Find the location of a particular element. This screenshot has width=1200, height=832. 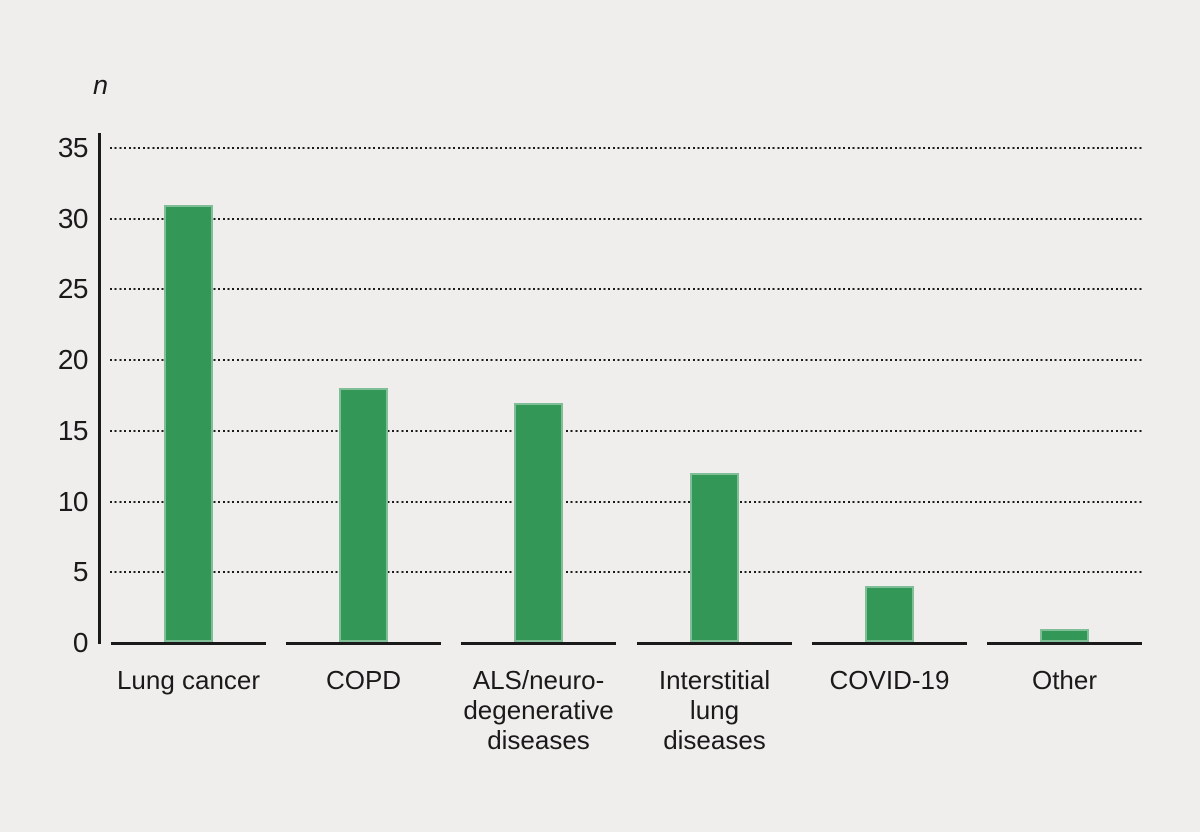

x-tick-label-line: Other is located at coordinates (1064, 680).